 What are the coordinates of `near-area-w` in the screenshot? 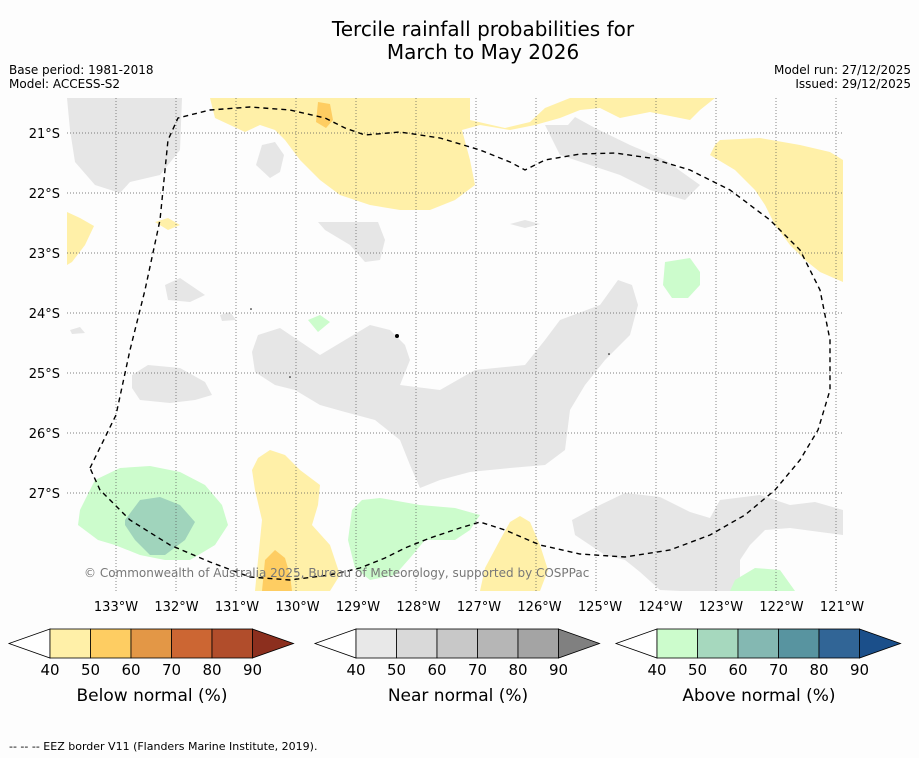 It's located at (185, 290).